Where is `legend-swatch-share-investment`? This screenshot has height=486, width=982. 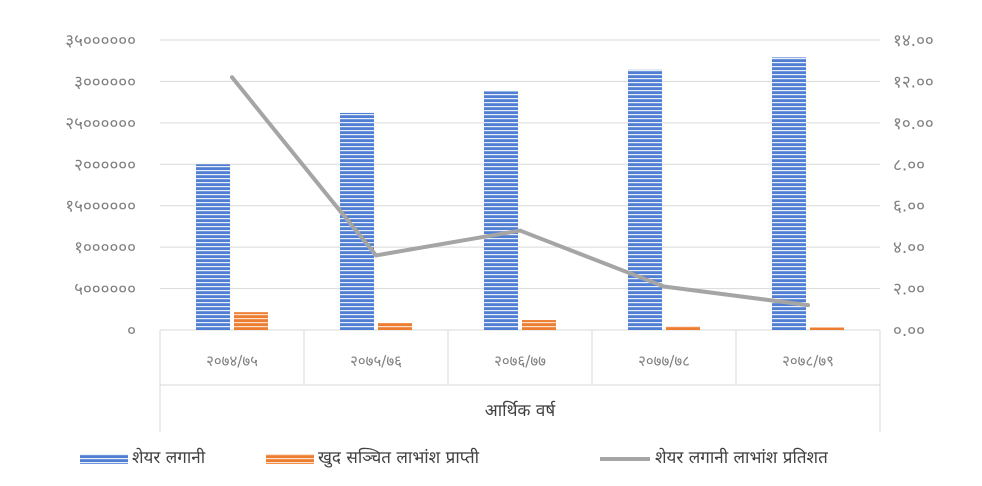 legend-swatch-share-investment is located at coordinates (104, 459).